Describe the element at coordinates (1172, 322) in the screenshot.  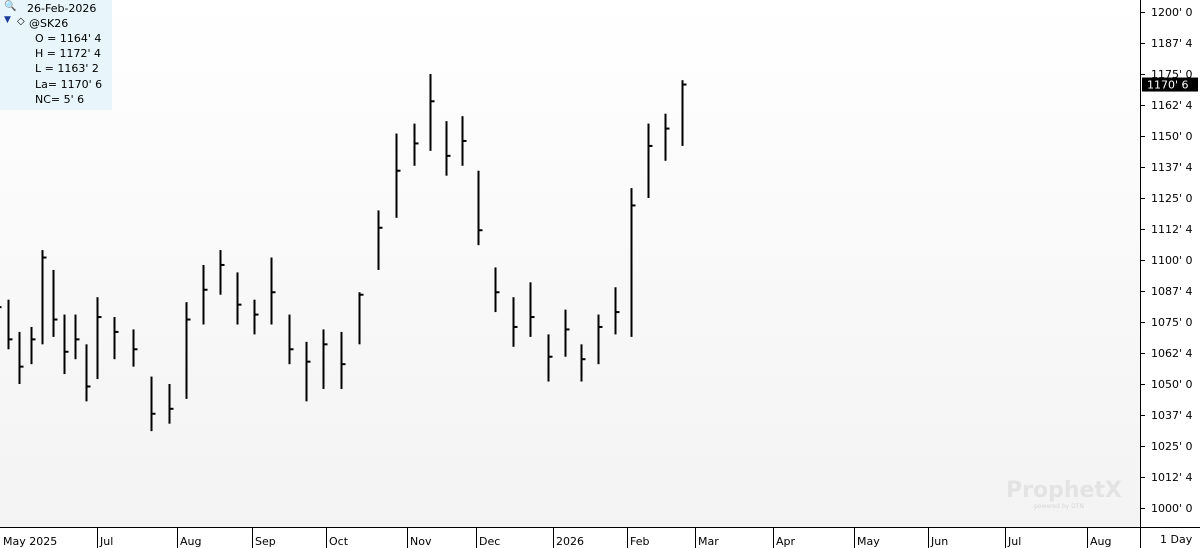
I see `y-tick-label: 1075' 0` at that location.